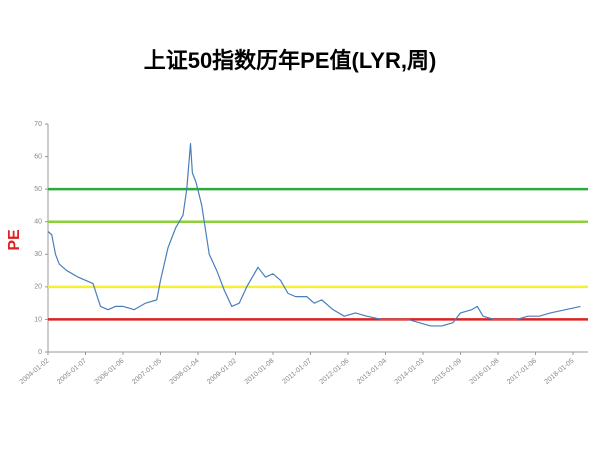  What do you see at coordinates (38, 319) in the screenshot?
I see `y-tick-label: 10` at bounding box center [38, 319].